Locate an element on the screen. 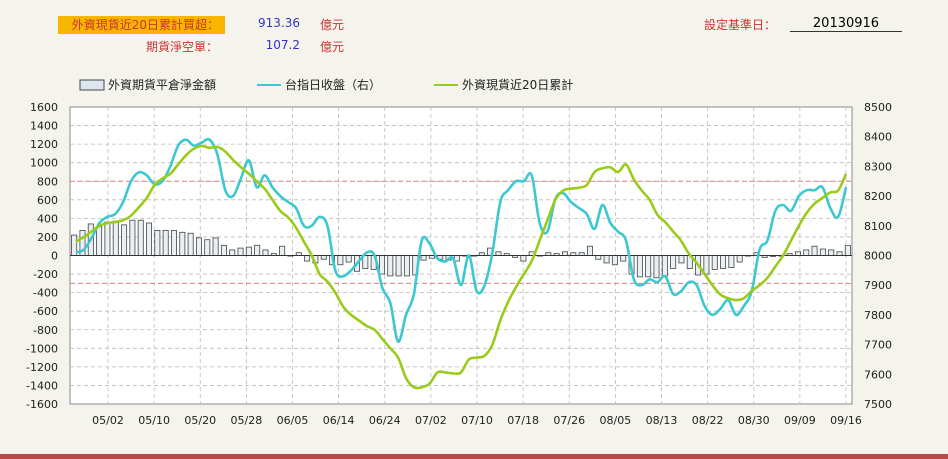 This screenshot has height=459, width=948. legend-bar-label: 外資期貨平倉淨金額 is located at coordinates (162, 84).